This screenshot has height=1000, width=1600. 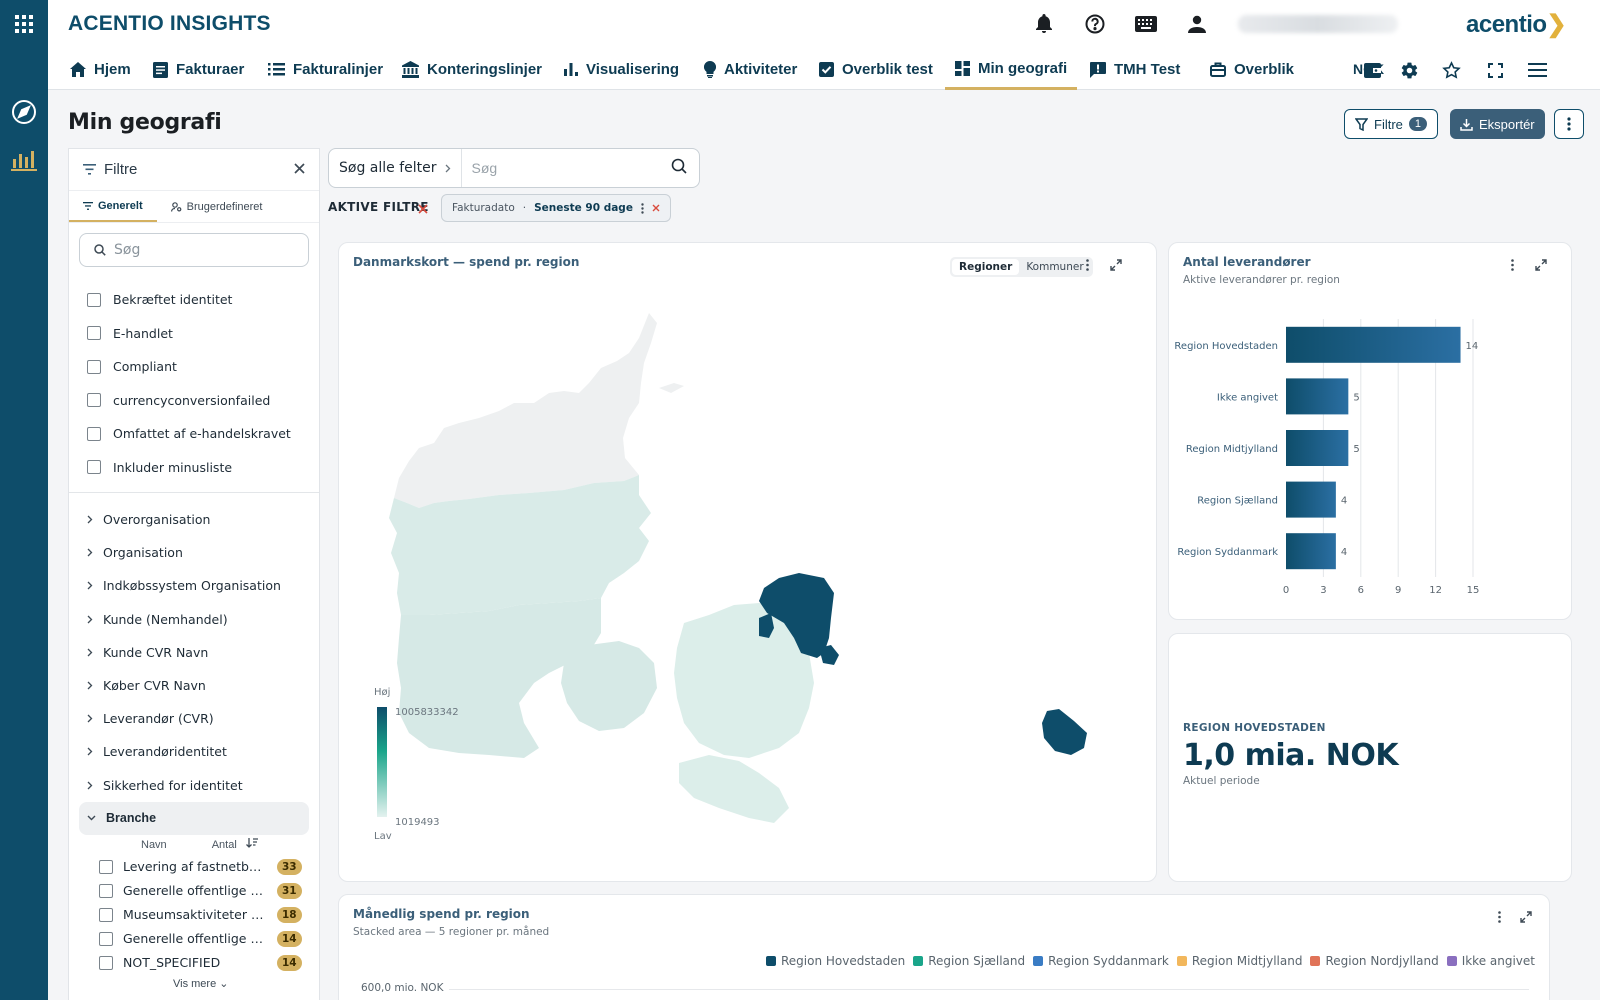 What do you see at coordinates (1569, 124) in the screenshot?
I see `page-more-button` at bounding box center [1569, 124].